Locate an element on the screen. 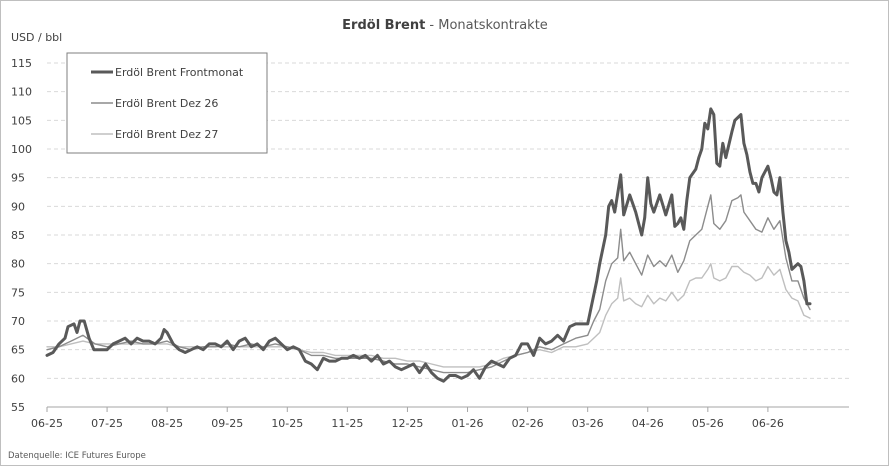 The width and height of the screenshot is (889, 467). y-tick-label: 65 is located at coordinates (18, 350).